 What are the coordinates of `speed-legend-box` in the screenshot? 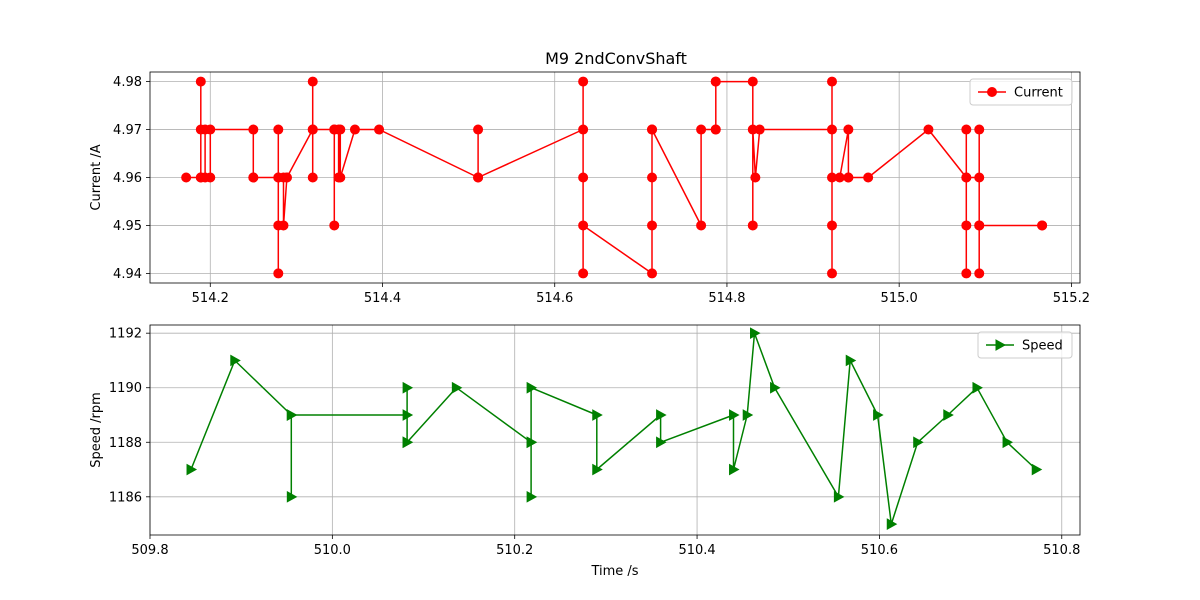 It's located at (1025, 345).